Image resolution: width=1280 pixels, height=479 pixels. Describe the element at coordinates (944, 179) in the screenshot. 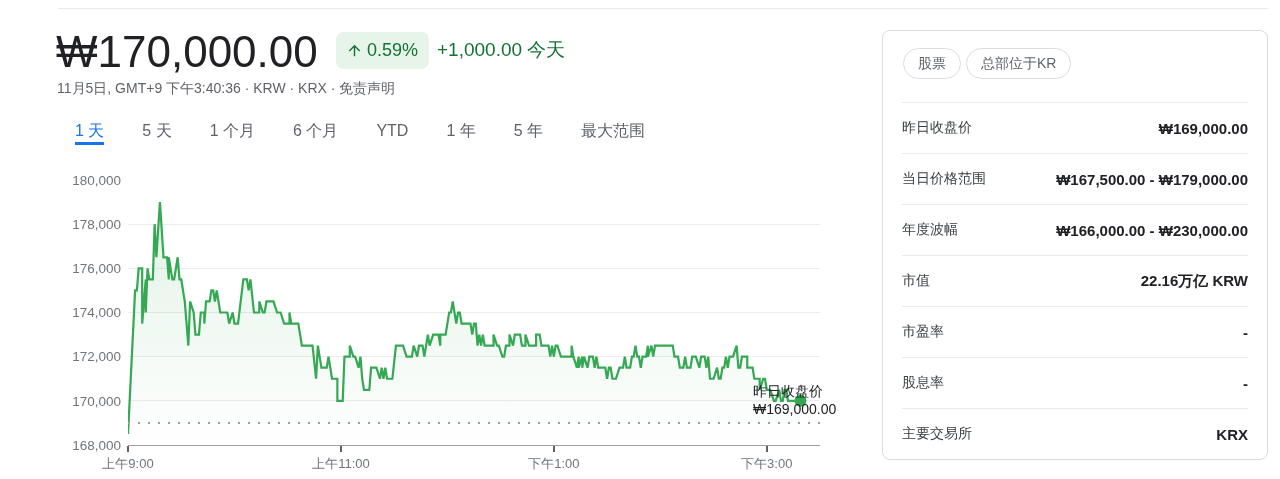

I see `category-label: 当日价格范围` at that location.